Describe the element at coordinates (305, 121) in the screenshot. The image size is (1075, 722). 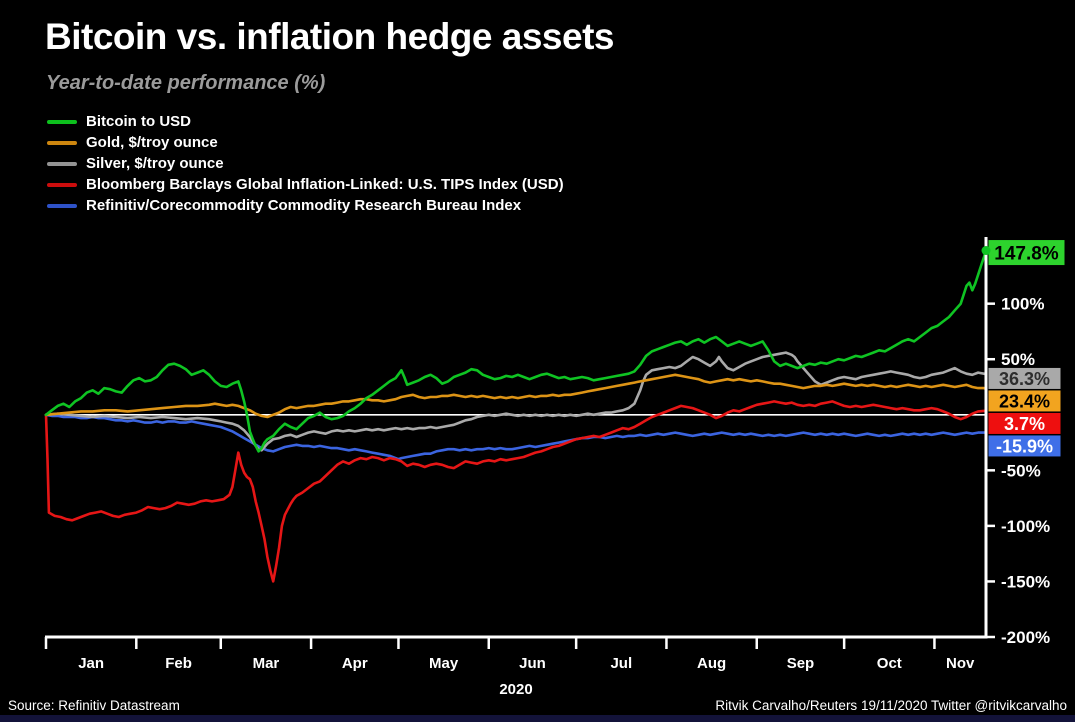
I see `legend-item-bitcoin-to-usd: Bitcoin to USD` at that location.